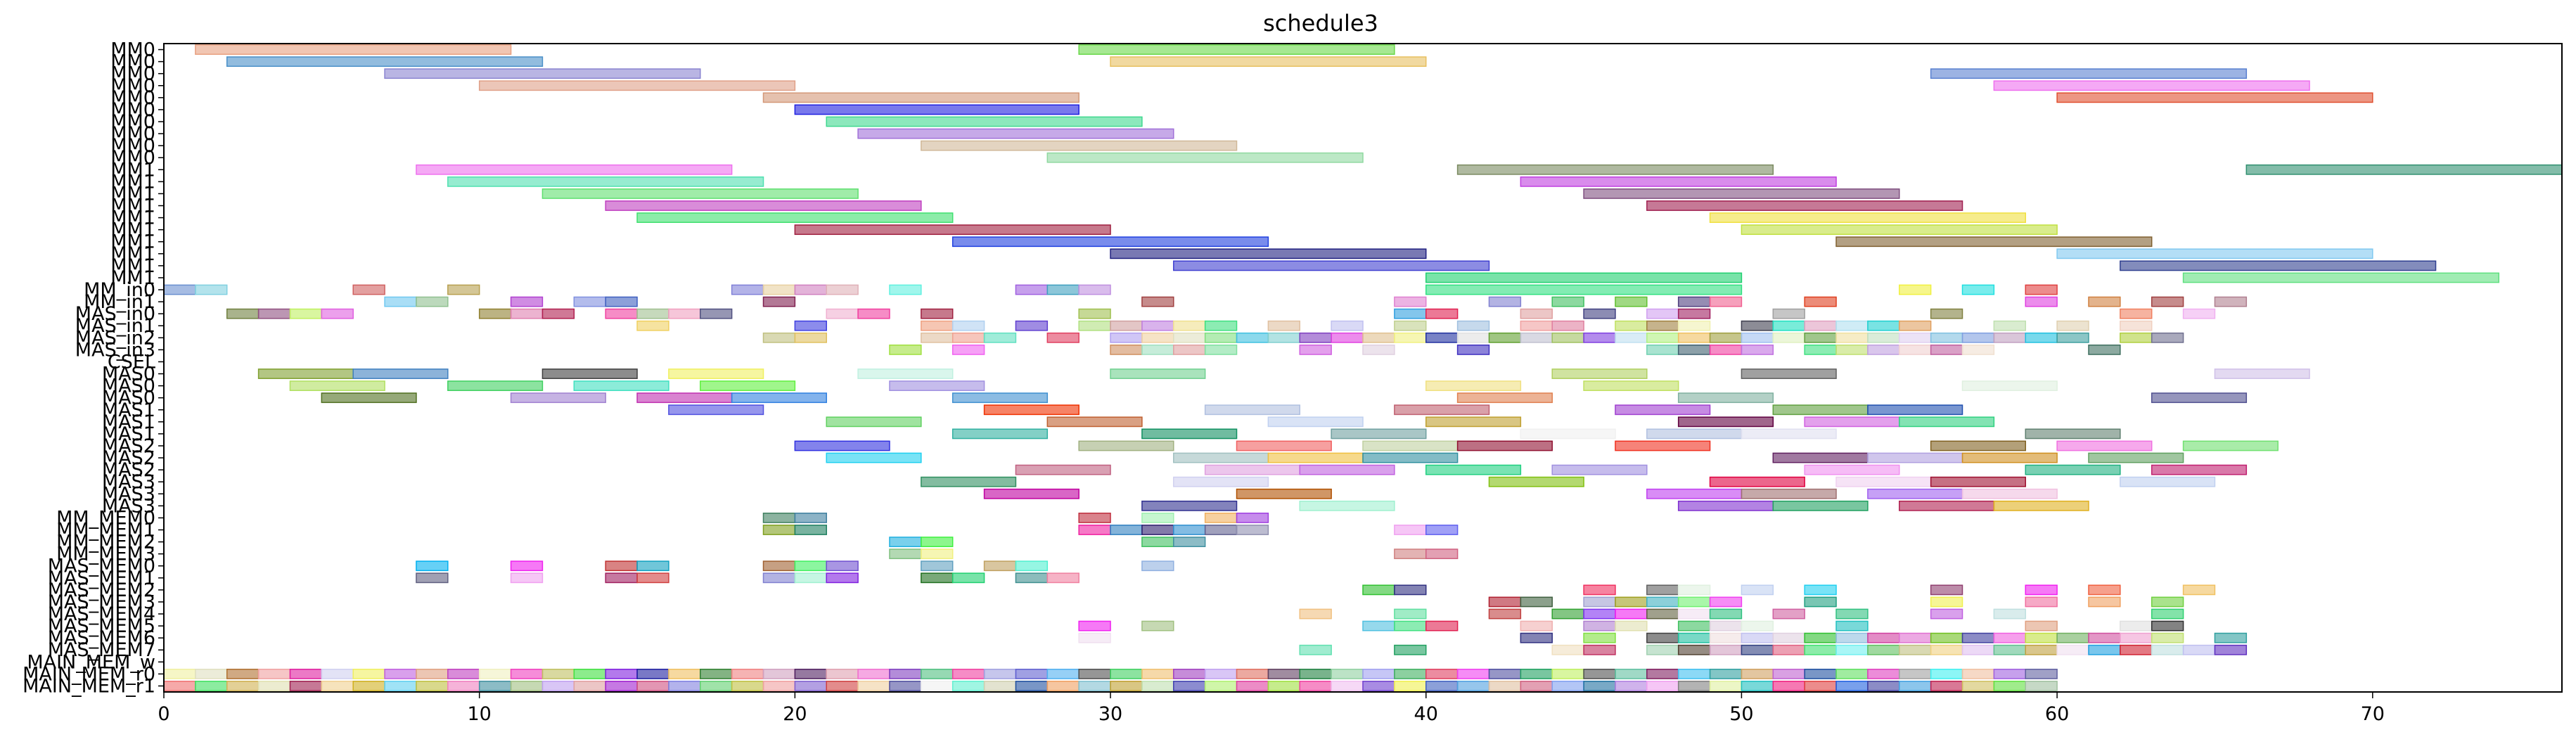  What do you see at coordinates (89, 674) in the screenshot?
I see `y-tick-label: MAIN_MEM_r0` at bounding box center [89, 674].